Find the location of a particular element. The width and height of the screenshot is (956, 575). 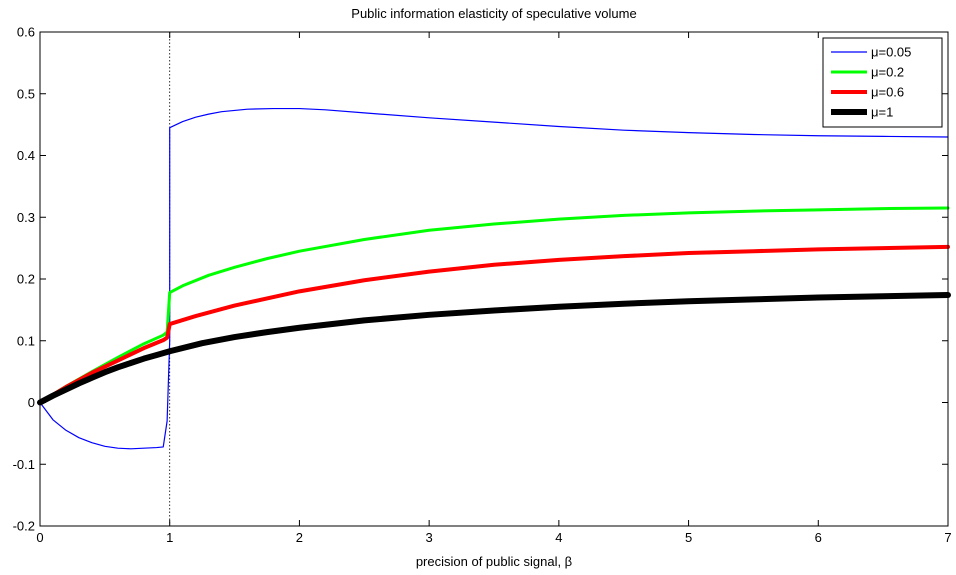

x-tick-label: 4 is located at coordinates (558, 537).